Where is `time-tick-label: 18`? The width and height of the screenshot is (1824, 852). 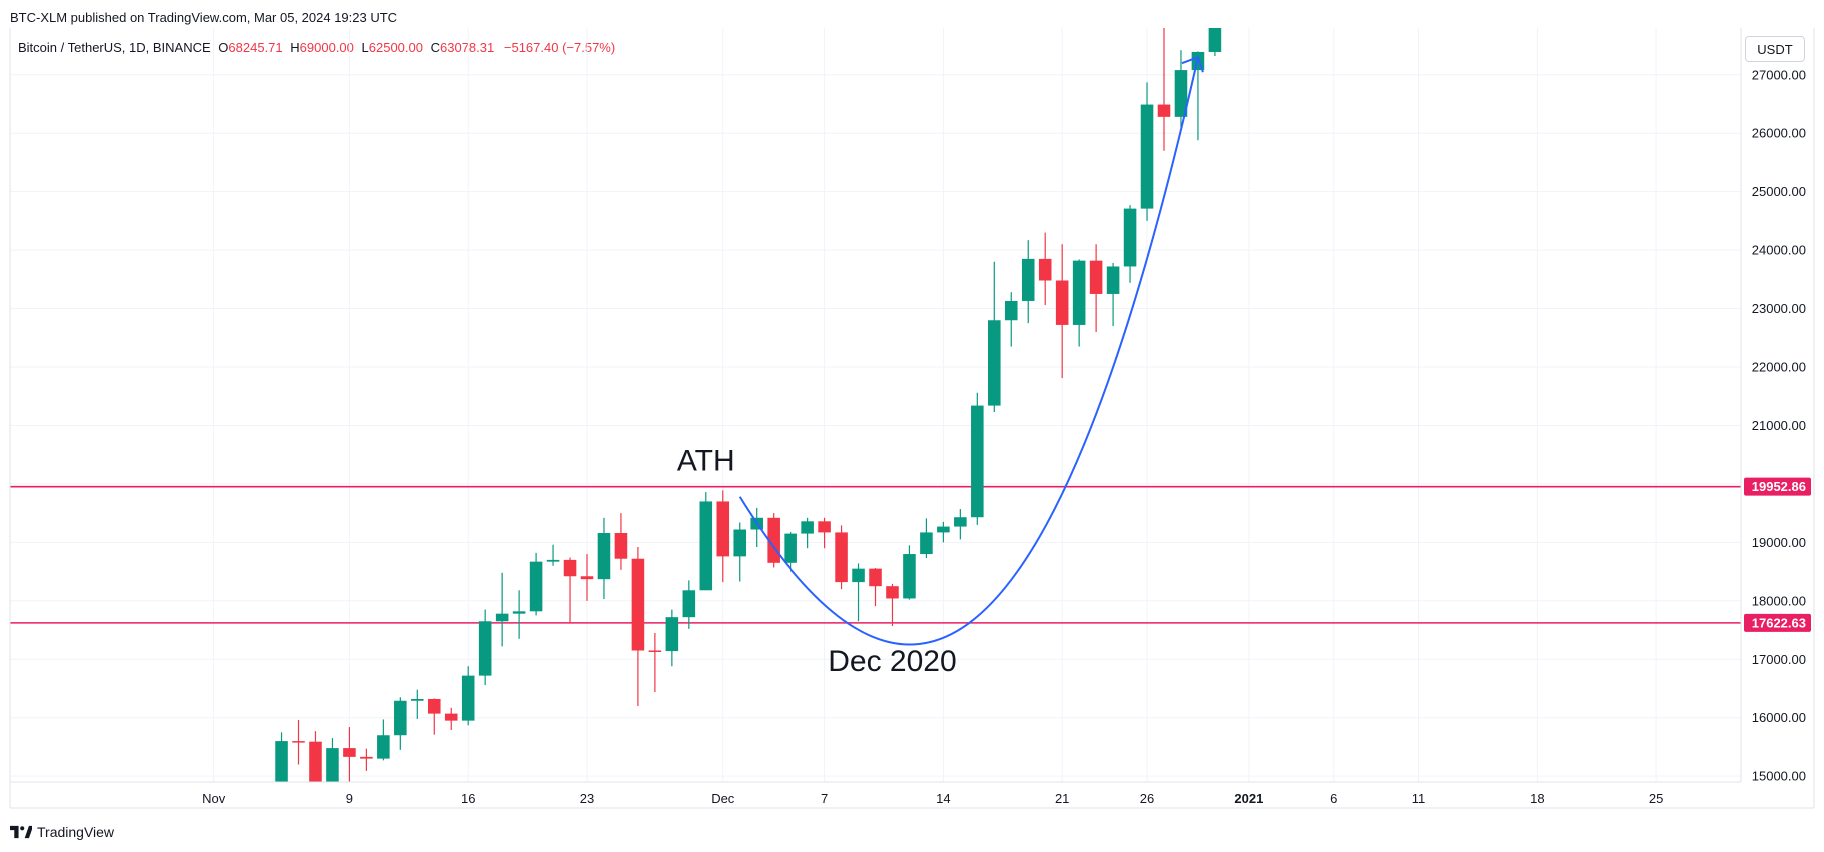
time-tick-label: 18 is located at coordinates (1537, 798).